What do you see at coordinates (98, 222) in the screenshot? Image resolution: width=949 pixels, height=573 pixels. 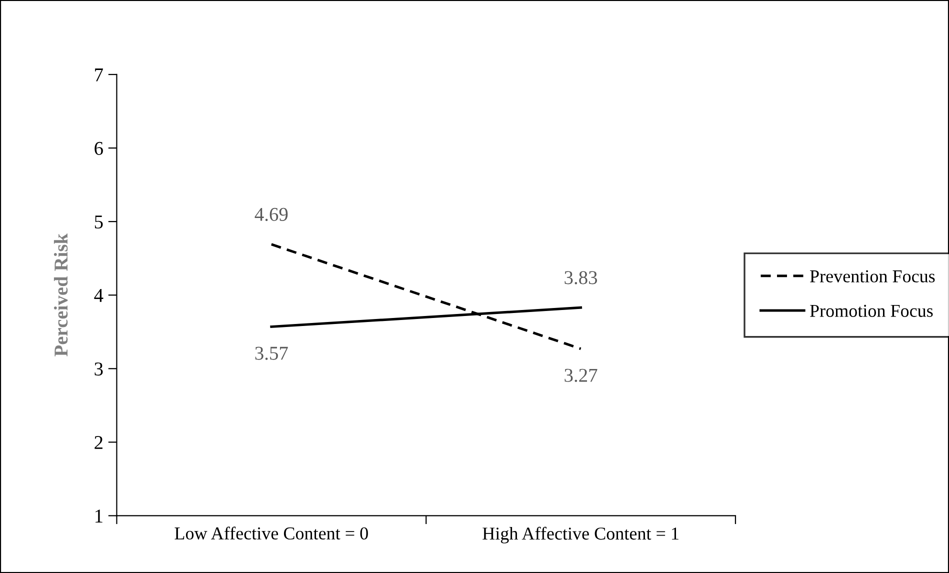 I see `y-tick-label: 5` at bounding box center [98, 222].